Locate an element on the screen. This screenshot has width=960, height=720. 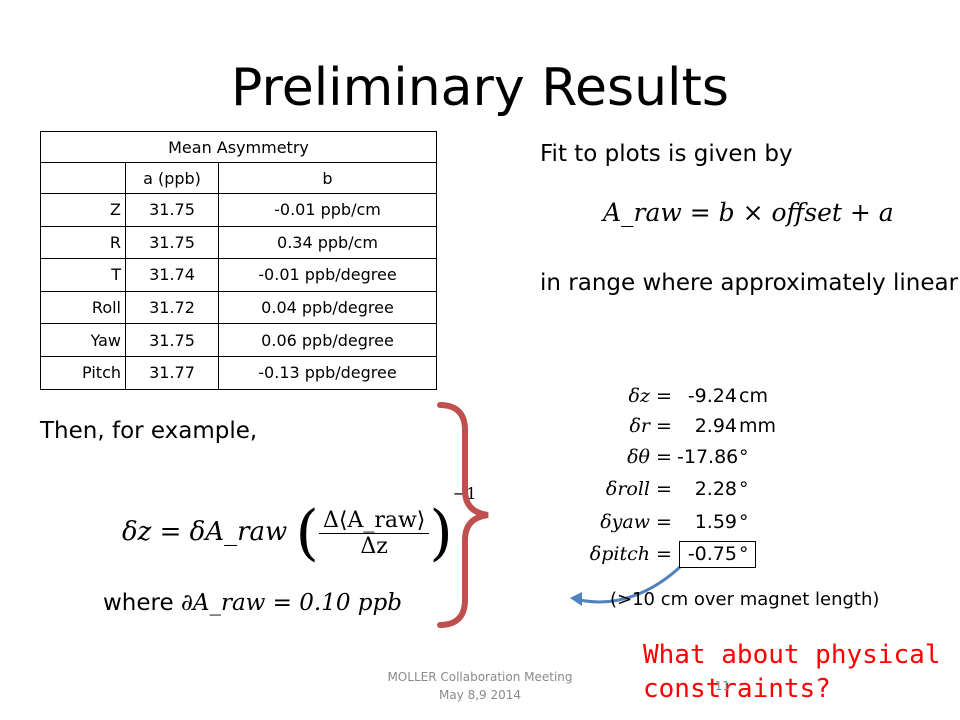
table-cell: -0.01 ppb/degree is located at coordinates (327, 275).